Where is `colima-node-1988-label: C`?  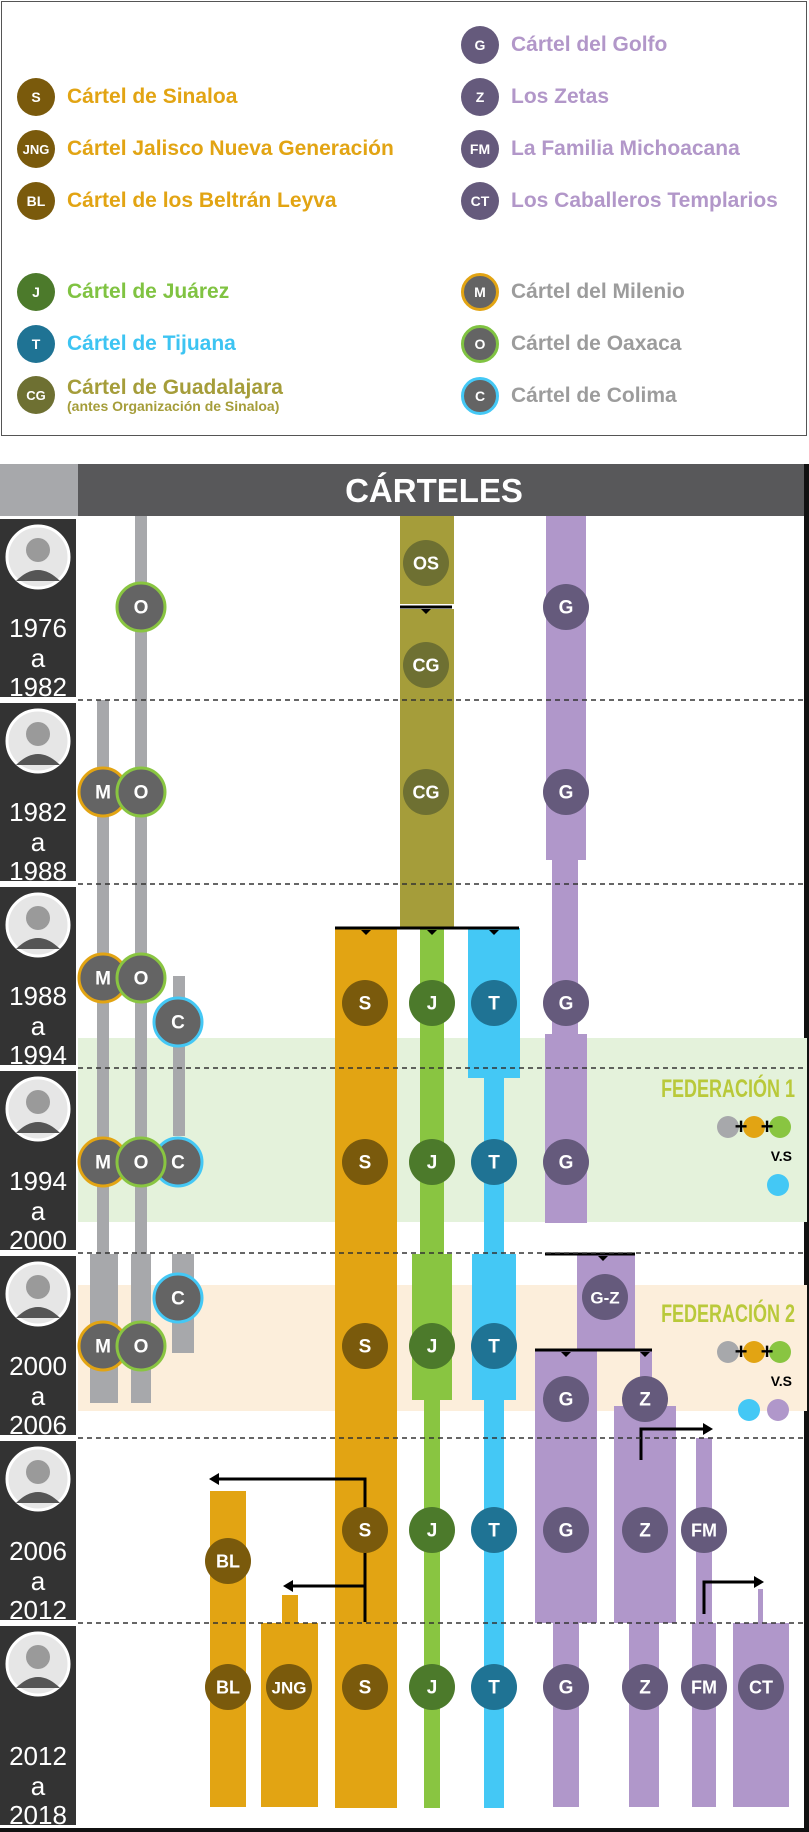
colima-node-1988-label: C is located at coordinates (178, 1023).